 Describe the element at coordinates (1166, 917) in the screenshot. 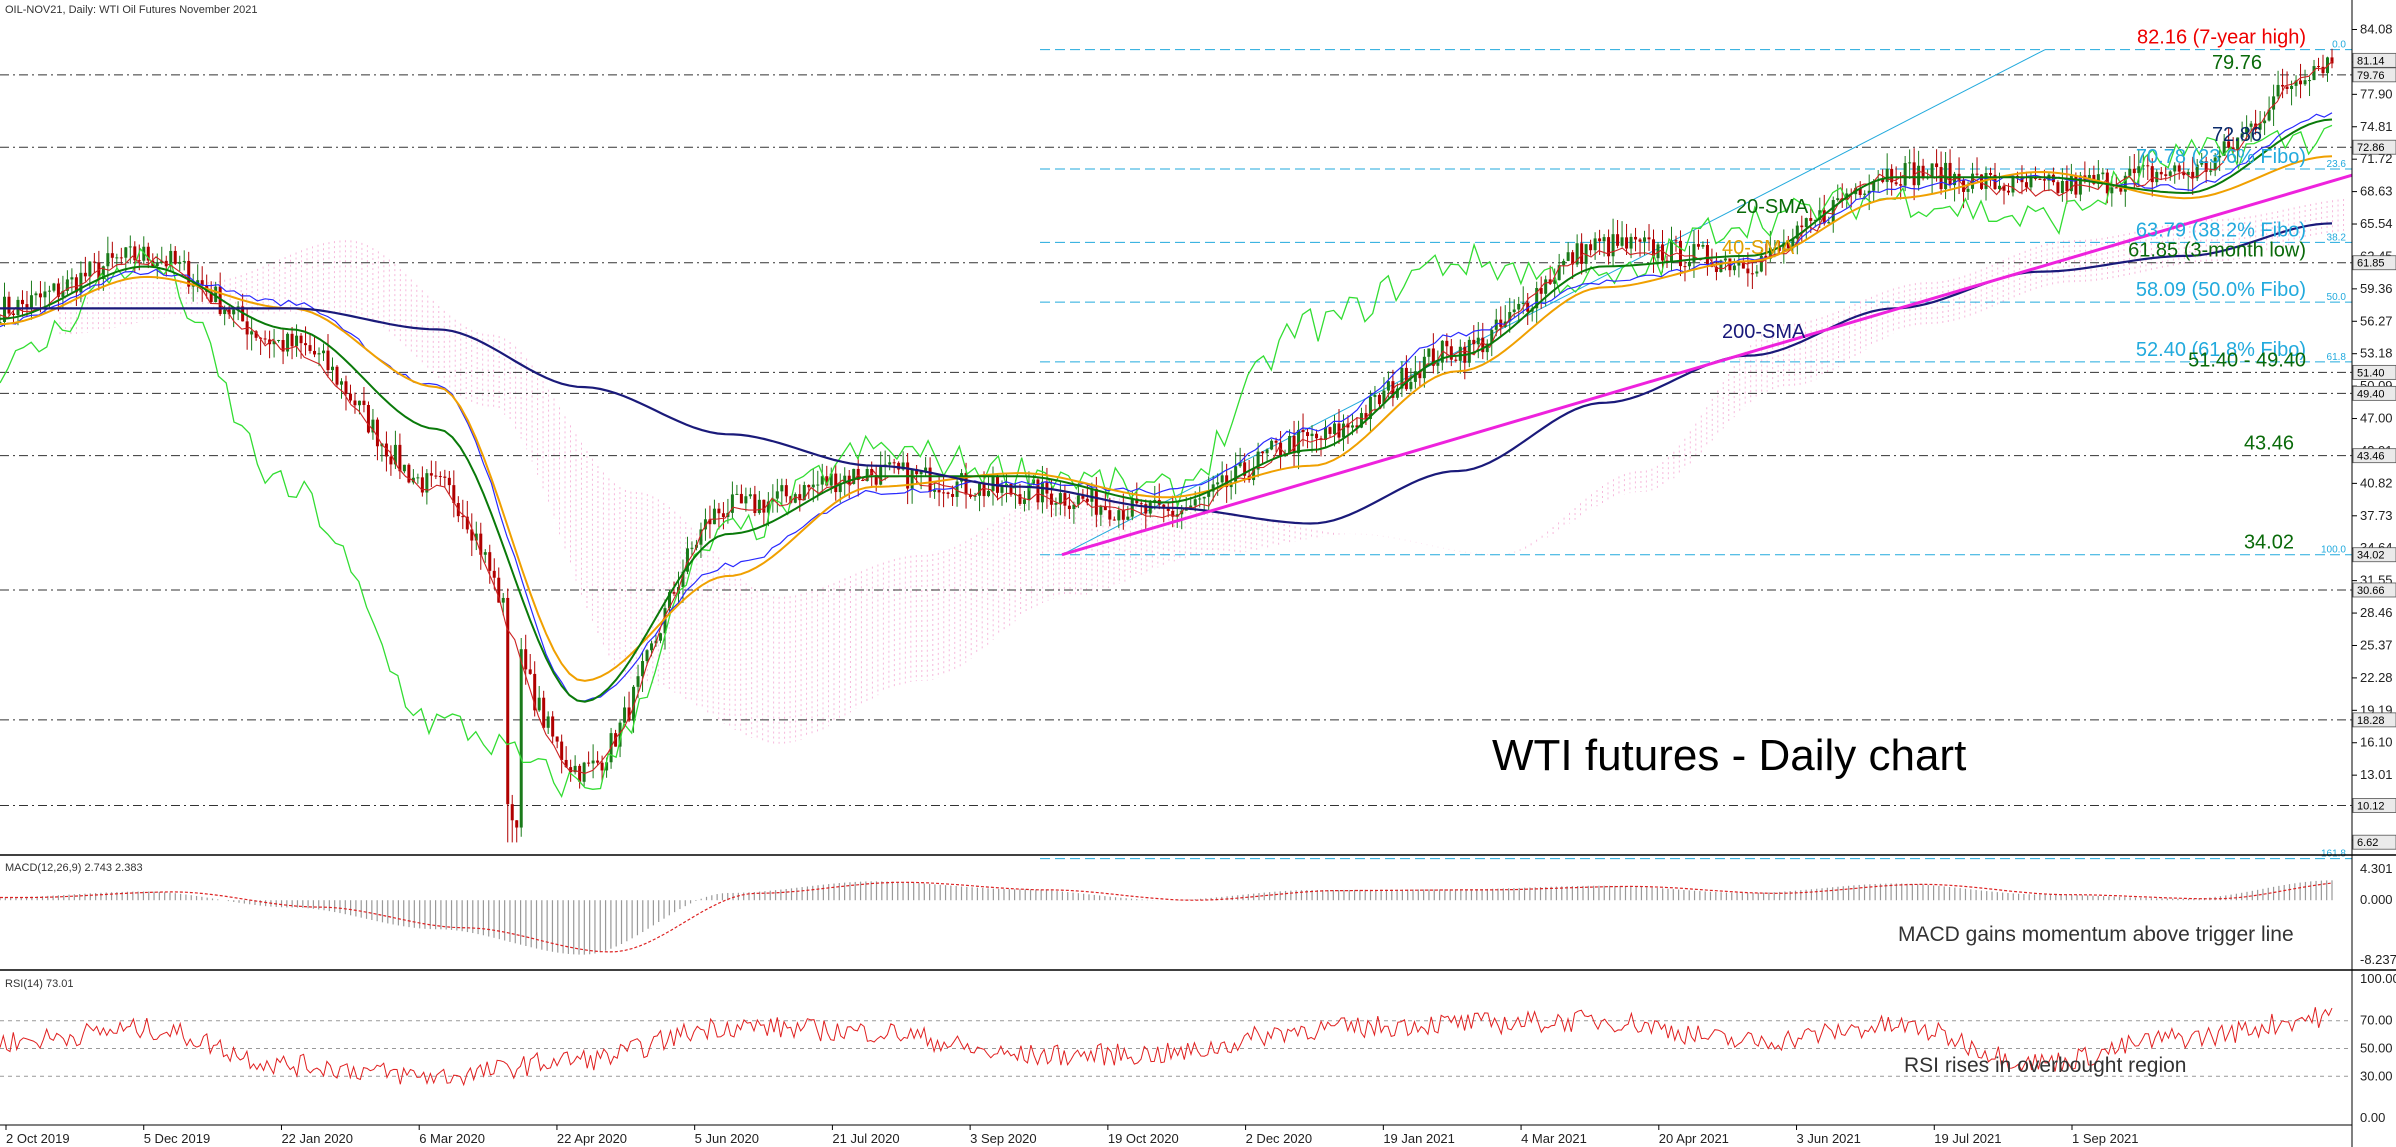

I see `macd-signal-line` at that location.